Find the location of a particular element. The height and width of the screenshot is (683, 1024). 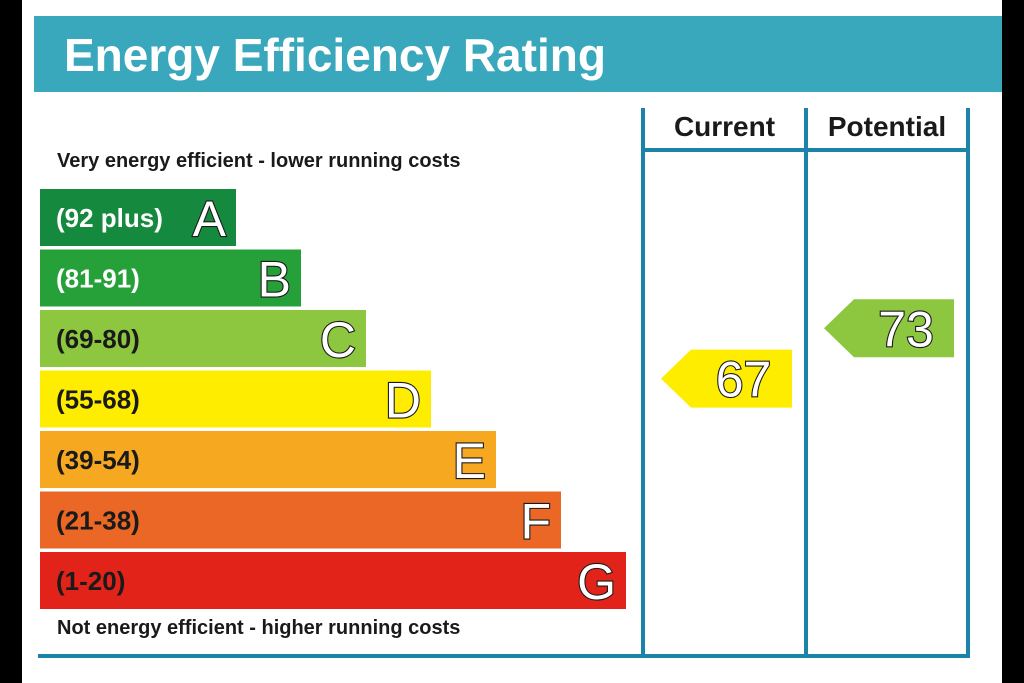

band-bar-d is located at coordinates (235, 399).